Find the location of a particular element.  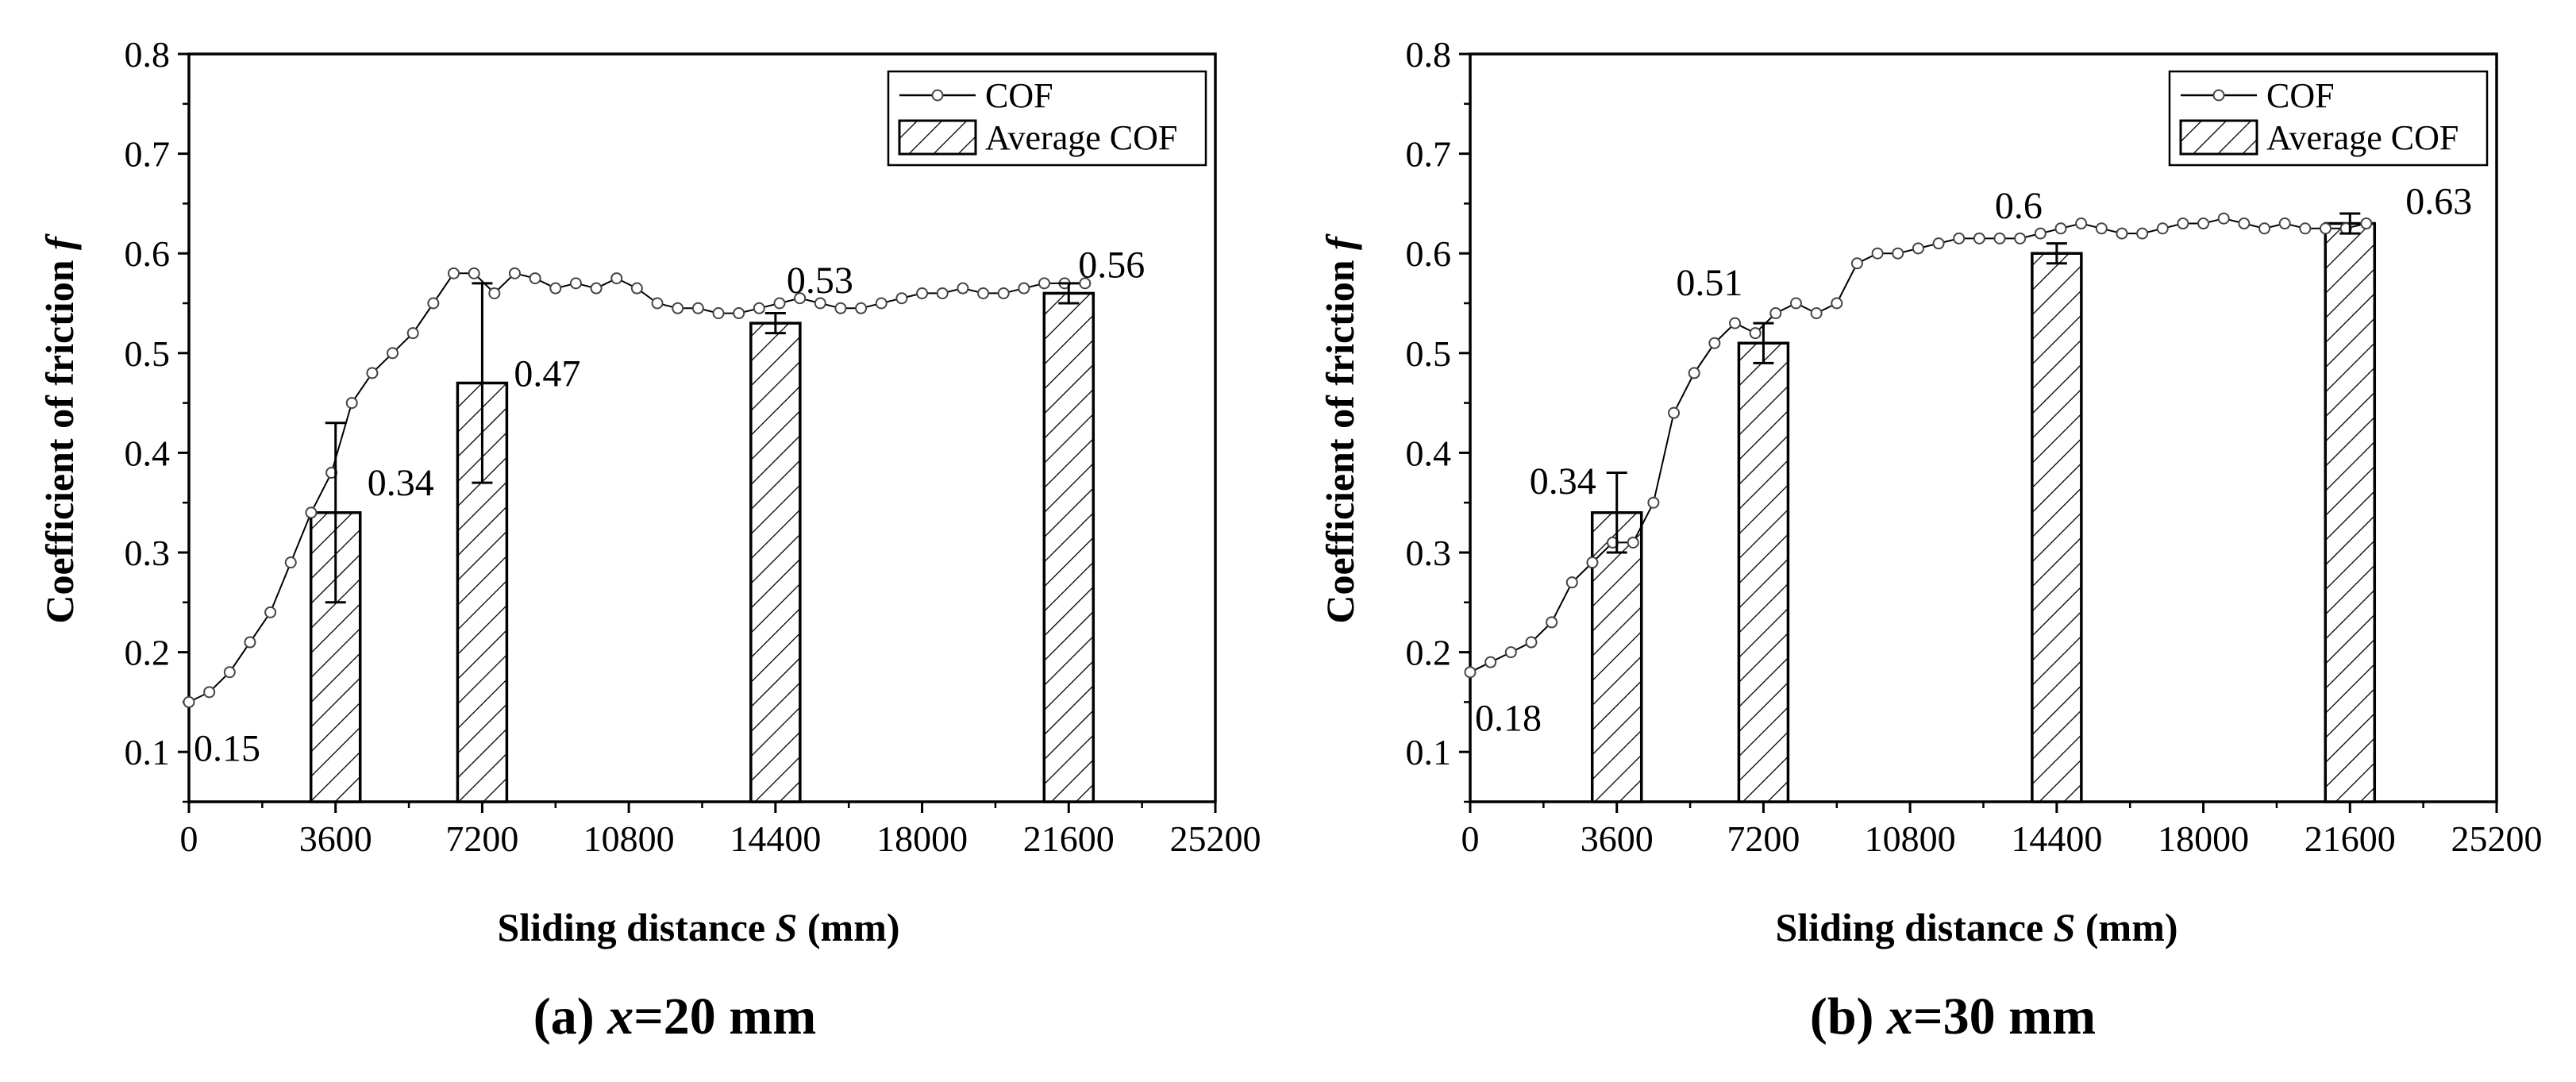

panel-a-start-value-annotation: 0.15 is located at coordinates (227, 748).